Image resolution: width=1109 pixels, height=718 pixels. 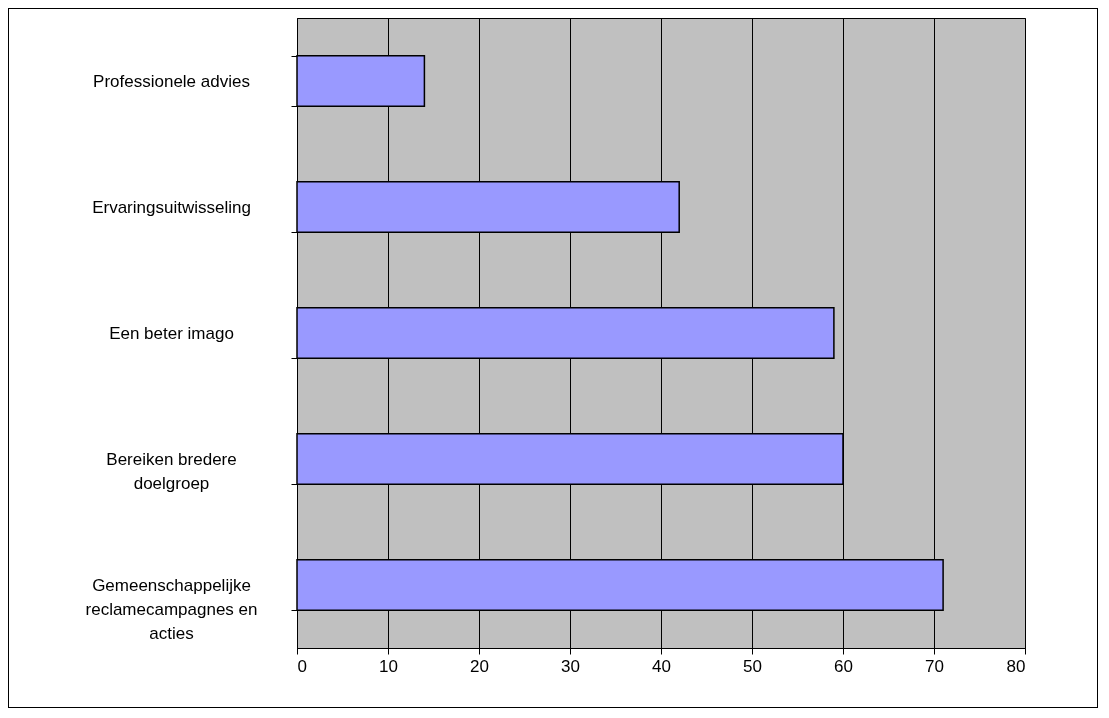 What do you see at coordinates (570, 666) in the screenshot?
I see `x-tick-label: 30` at bounding box center [570, 666].